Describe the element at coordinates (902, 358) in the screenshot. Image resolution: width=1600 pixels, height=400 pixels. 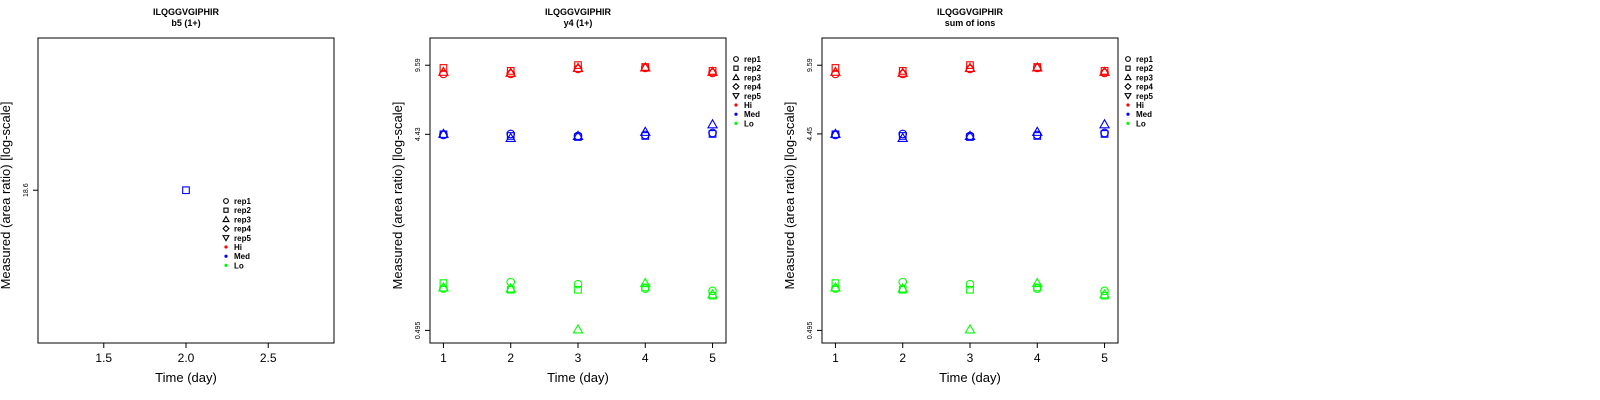
I see `x-tick-label: 2` at that location.